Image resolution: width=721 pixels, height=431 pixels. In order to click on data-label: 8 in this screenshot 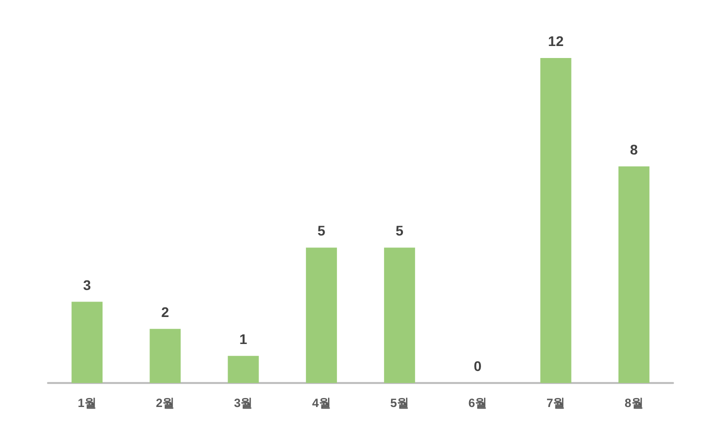, I will do `click(634, 149)`.